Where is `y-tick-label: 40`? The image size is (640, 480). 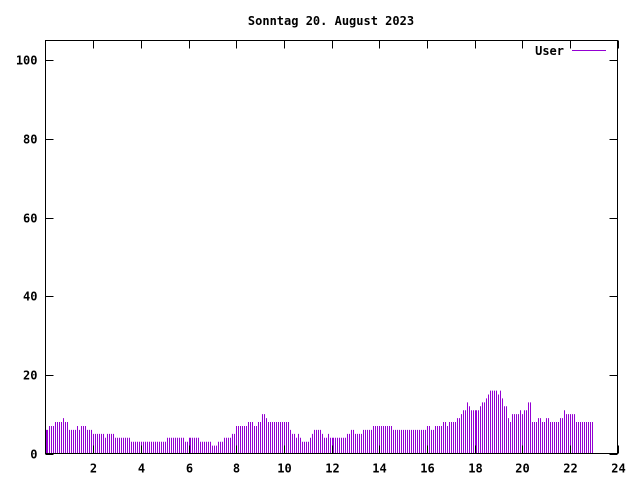 y-tick-label: 40 is located at coordinates (30, 297).